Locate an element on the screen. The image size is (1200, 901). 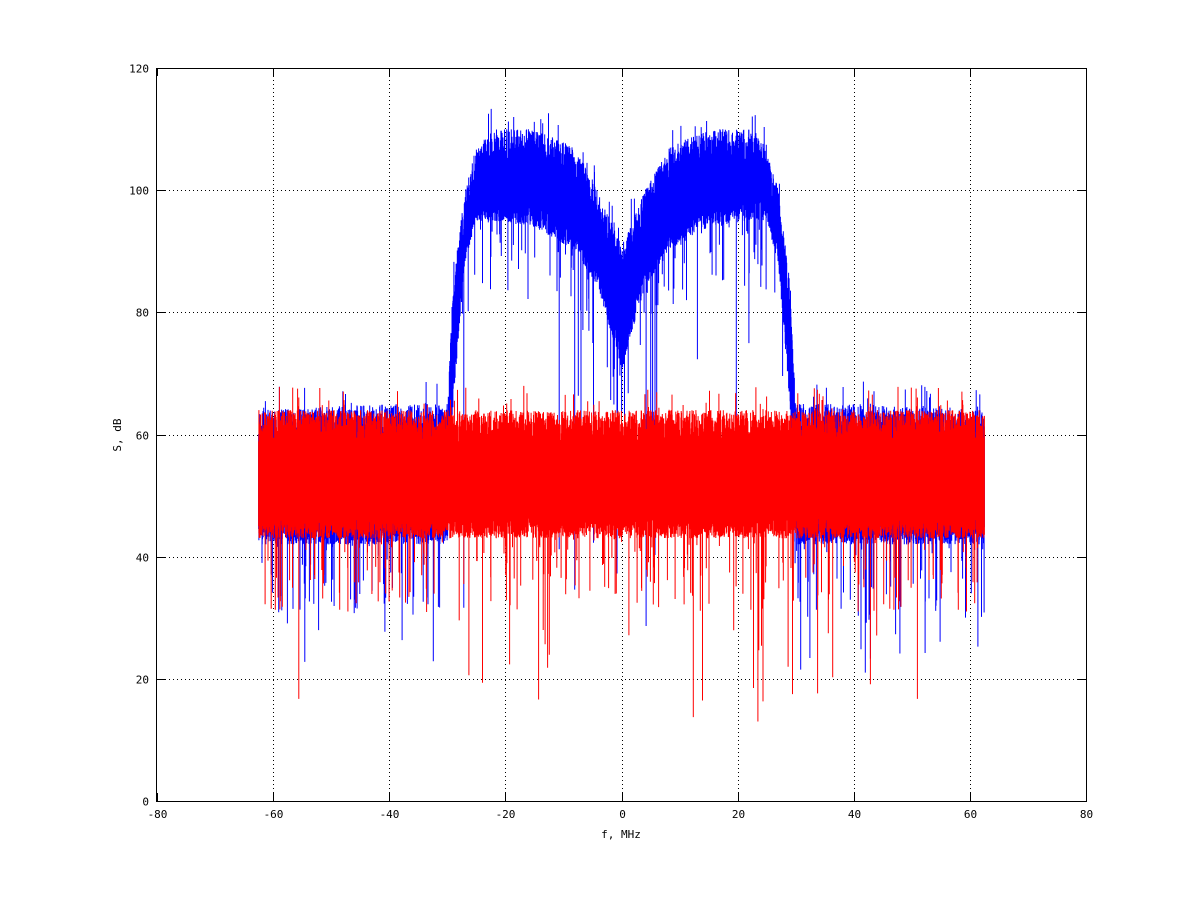
x-tick-label: -20 is located at coordinates (506, 814).